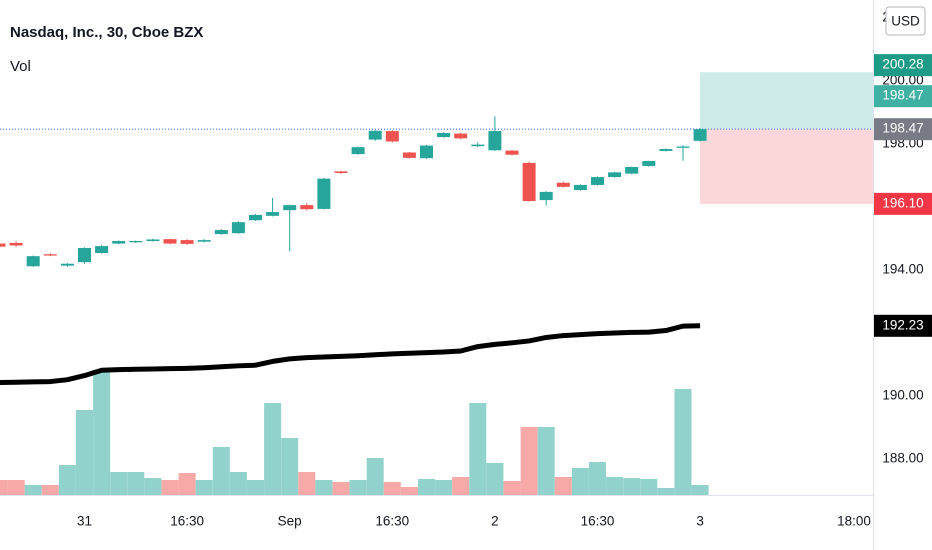 The image size is (932, 550). What do you see at coordinates (84, 521) in the screenshot?
I see `x-tick-label: 31` at bounding box center [84, 521].